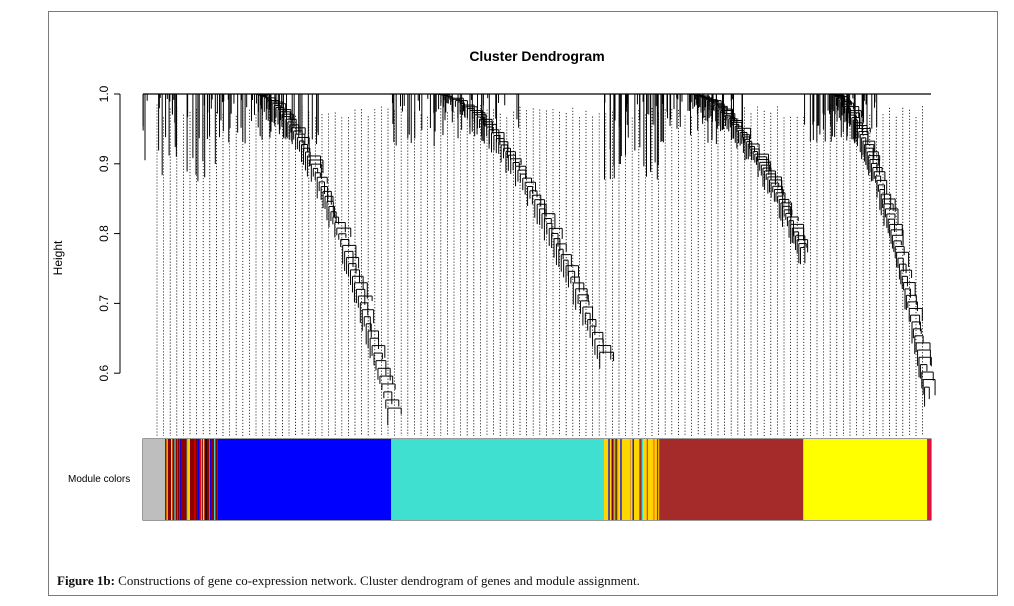 Image resolution: width=1014 pixels, height=606 pixels. Describe the element at coordinates (99, 479) in the screenshot. I see `module-colors-label: Module colors` at that location.